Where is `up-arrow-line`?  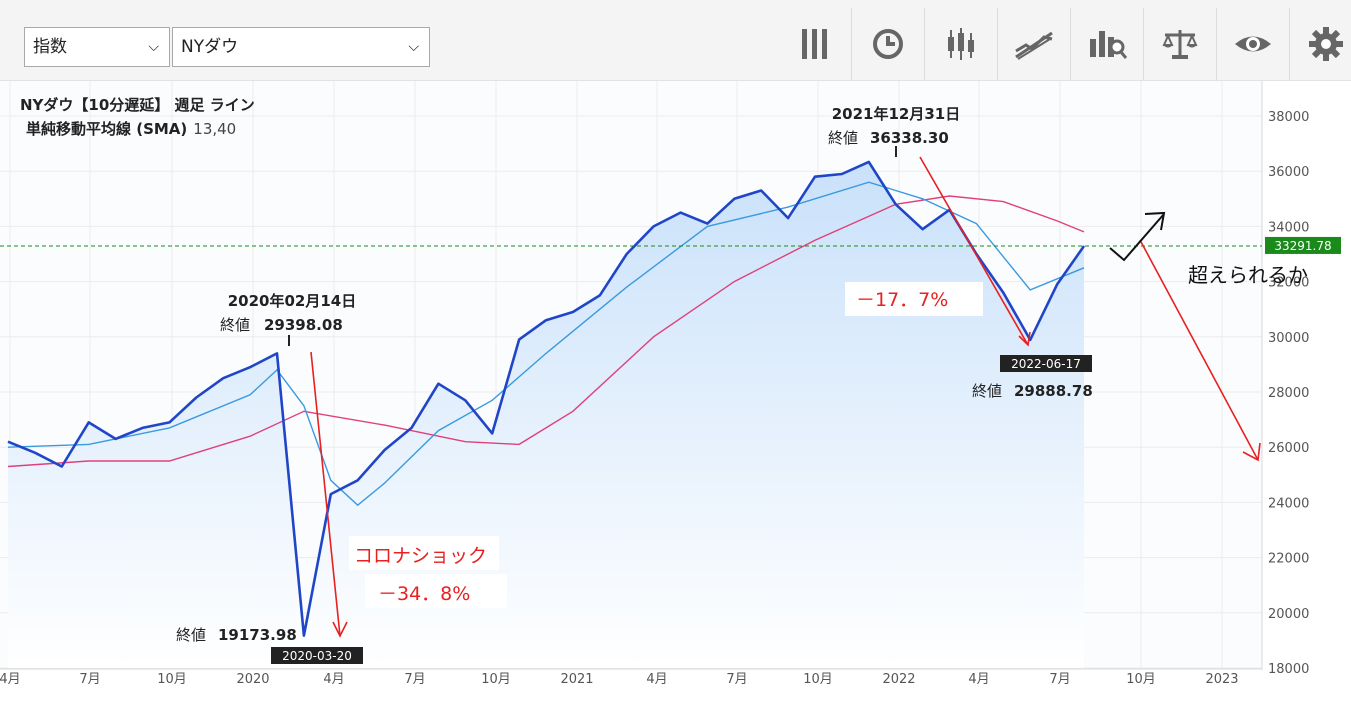 up-arrow-line is located at coordinates (1137, 237).